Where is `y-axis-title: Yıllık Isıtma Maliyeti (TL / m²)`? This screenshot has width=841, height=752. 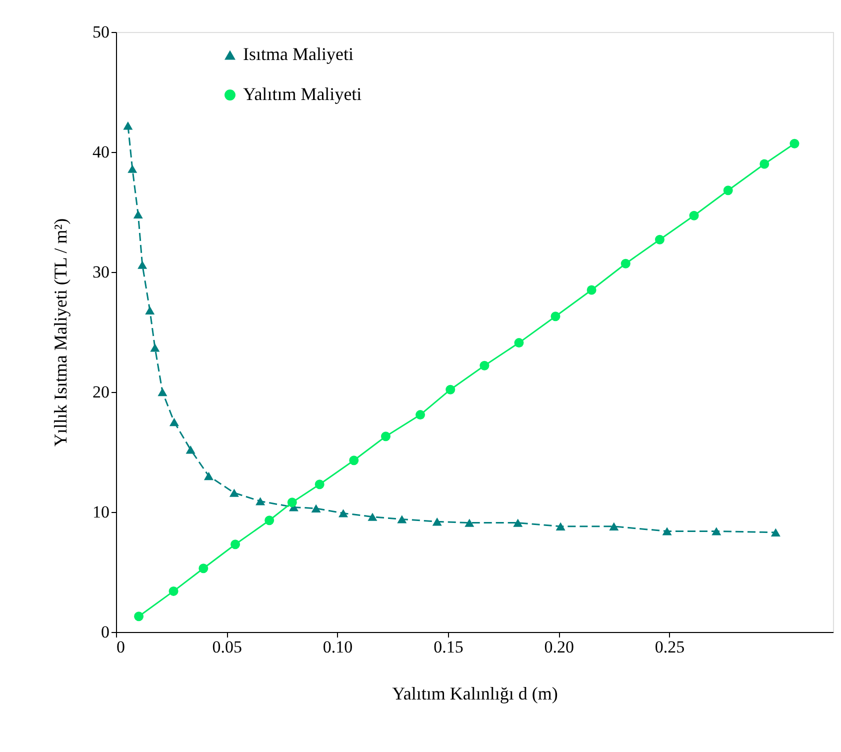 y-axis-title: Yıllık Isıtma Maliyeti (TL / m²) is located at coordinates (60, 332).